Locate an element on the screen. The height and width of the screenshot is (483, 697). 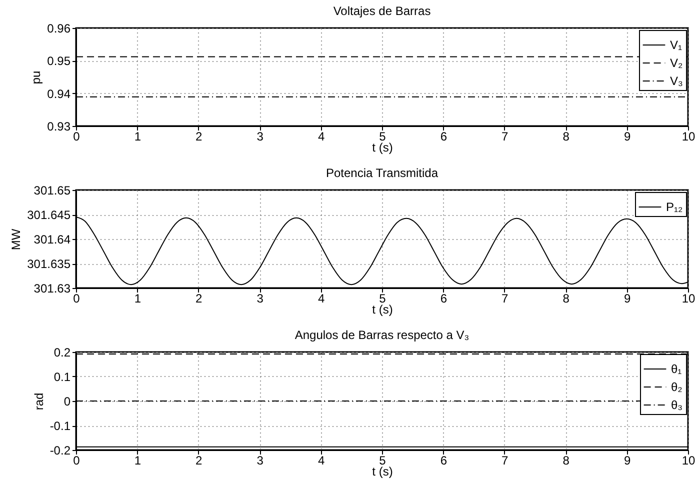
y-axis-title: MW is located at coordinates (16, 239).